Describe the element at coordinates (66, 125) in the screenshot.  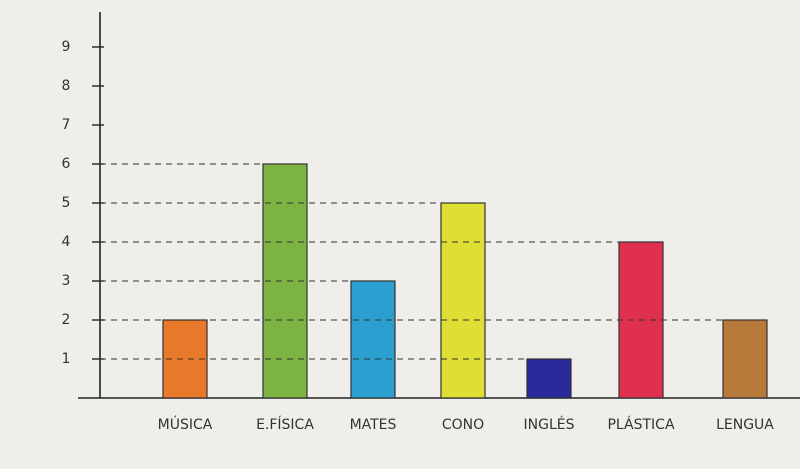
I see `y-tick-label: 7` at that location.